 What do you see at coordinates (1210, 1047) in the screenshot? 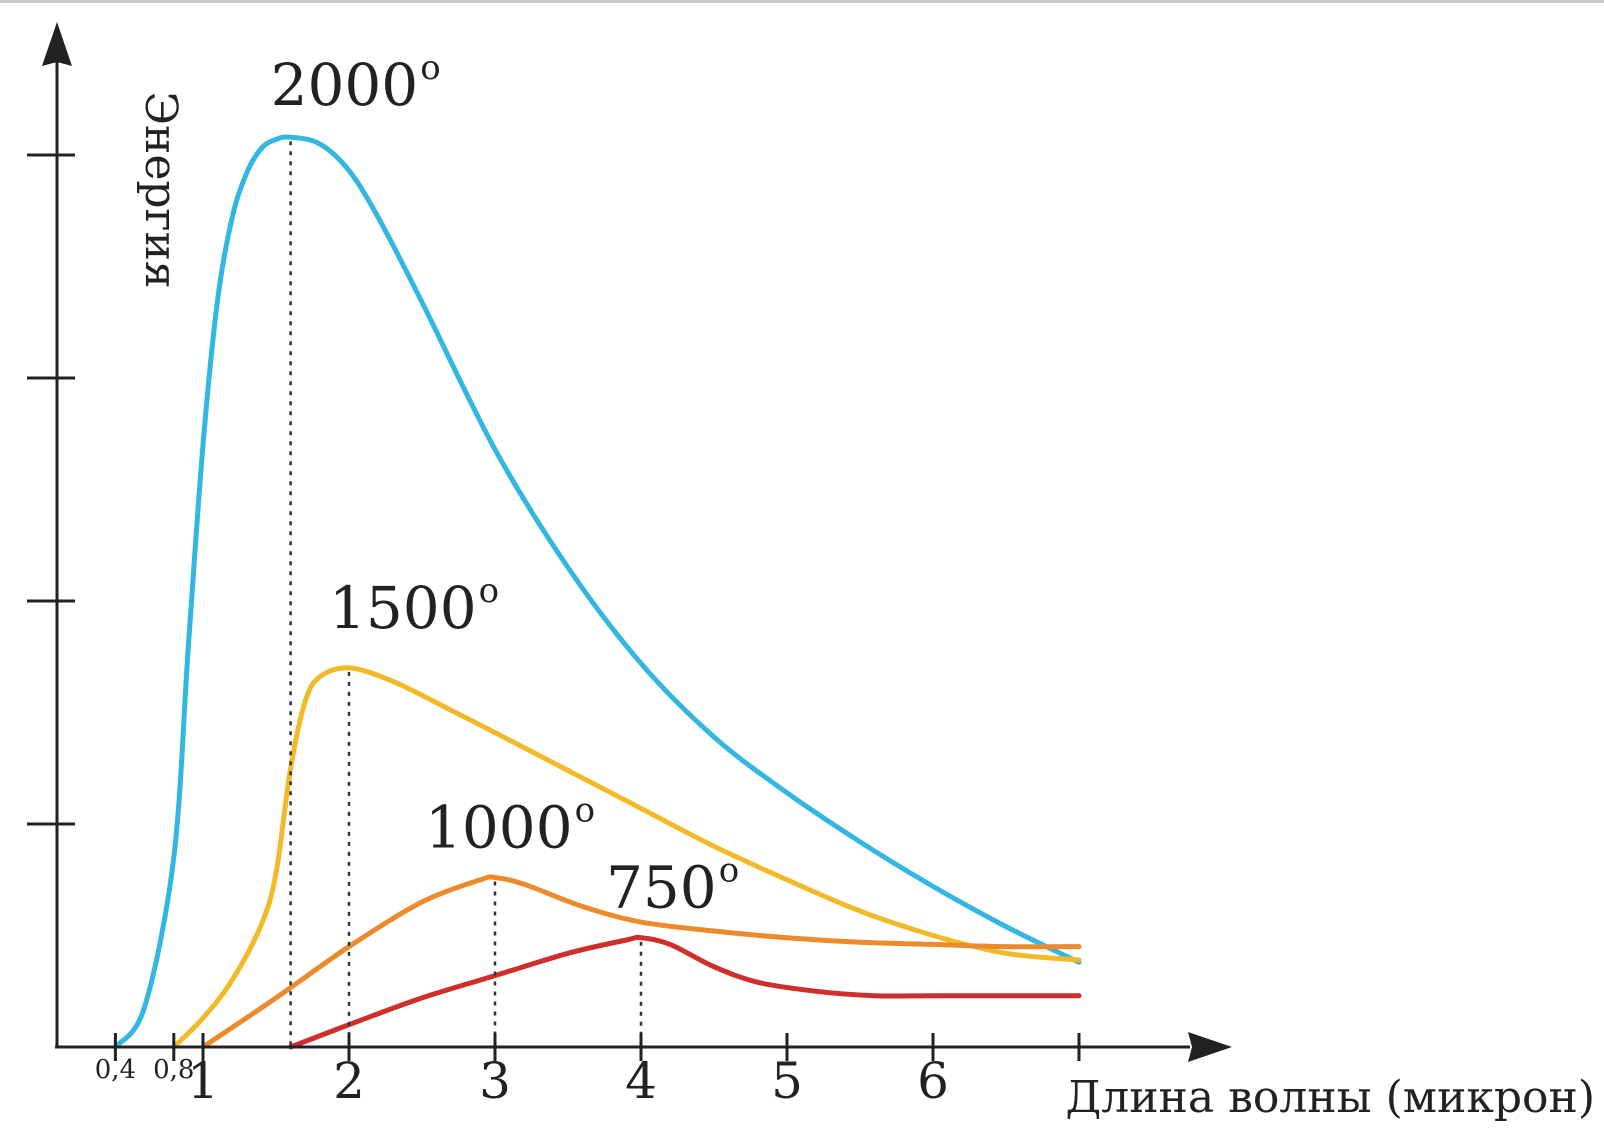
I see `x-axis-arrow` at bounding box center [1210, 1047].